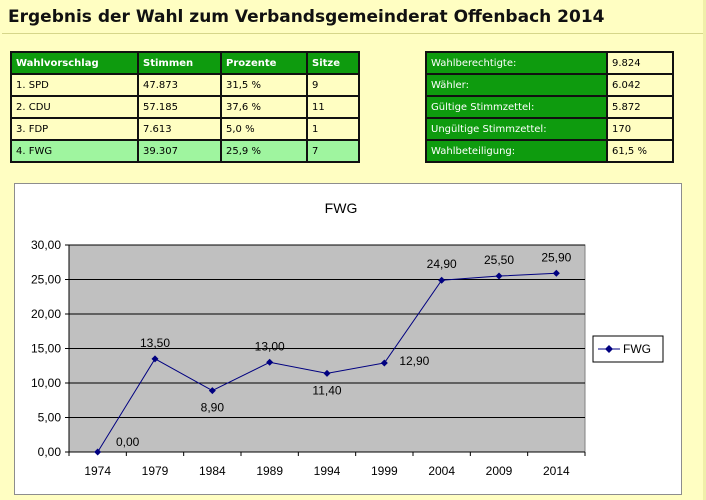  I want to click on y-tick-label: 25,00, so click(46, 280).